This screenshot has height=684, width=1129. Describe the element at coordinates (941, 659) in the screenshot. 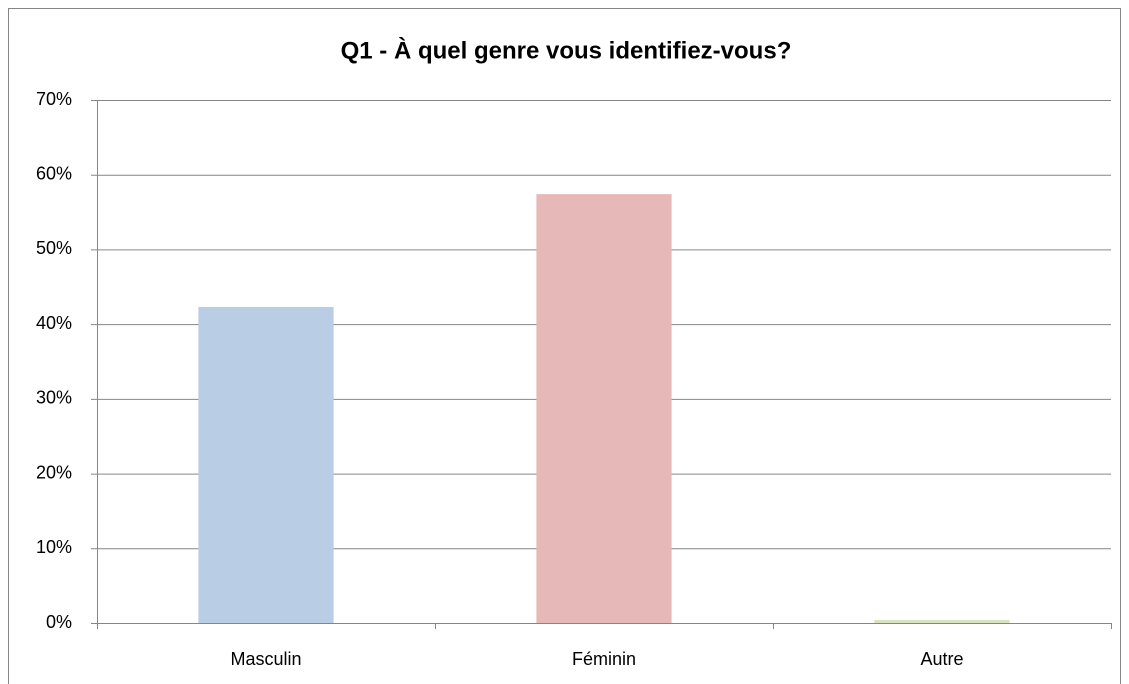

I see `x-tick-label: Autre` at that location.